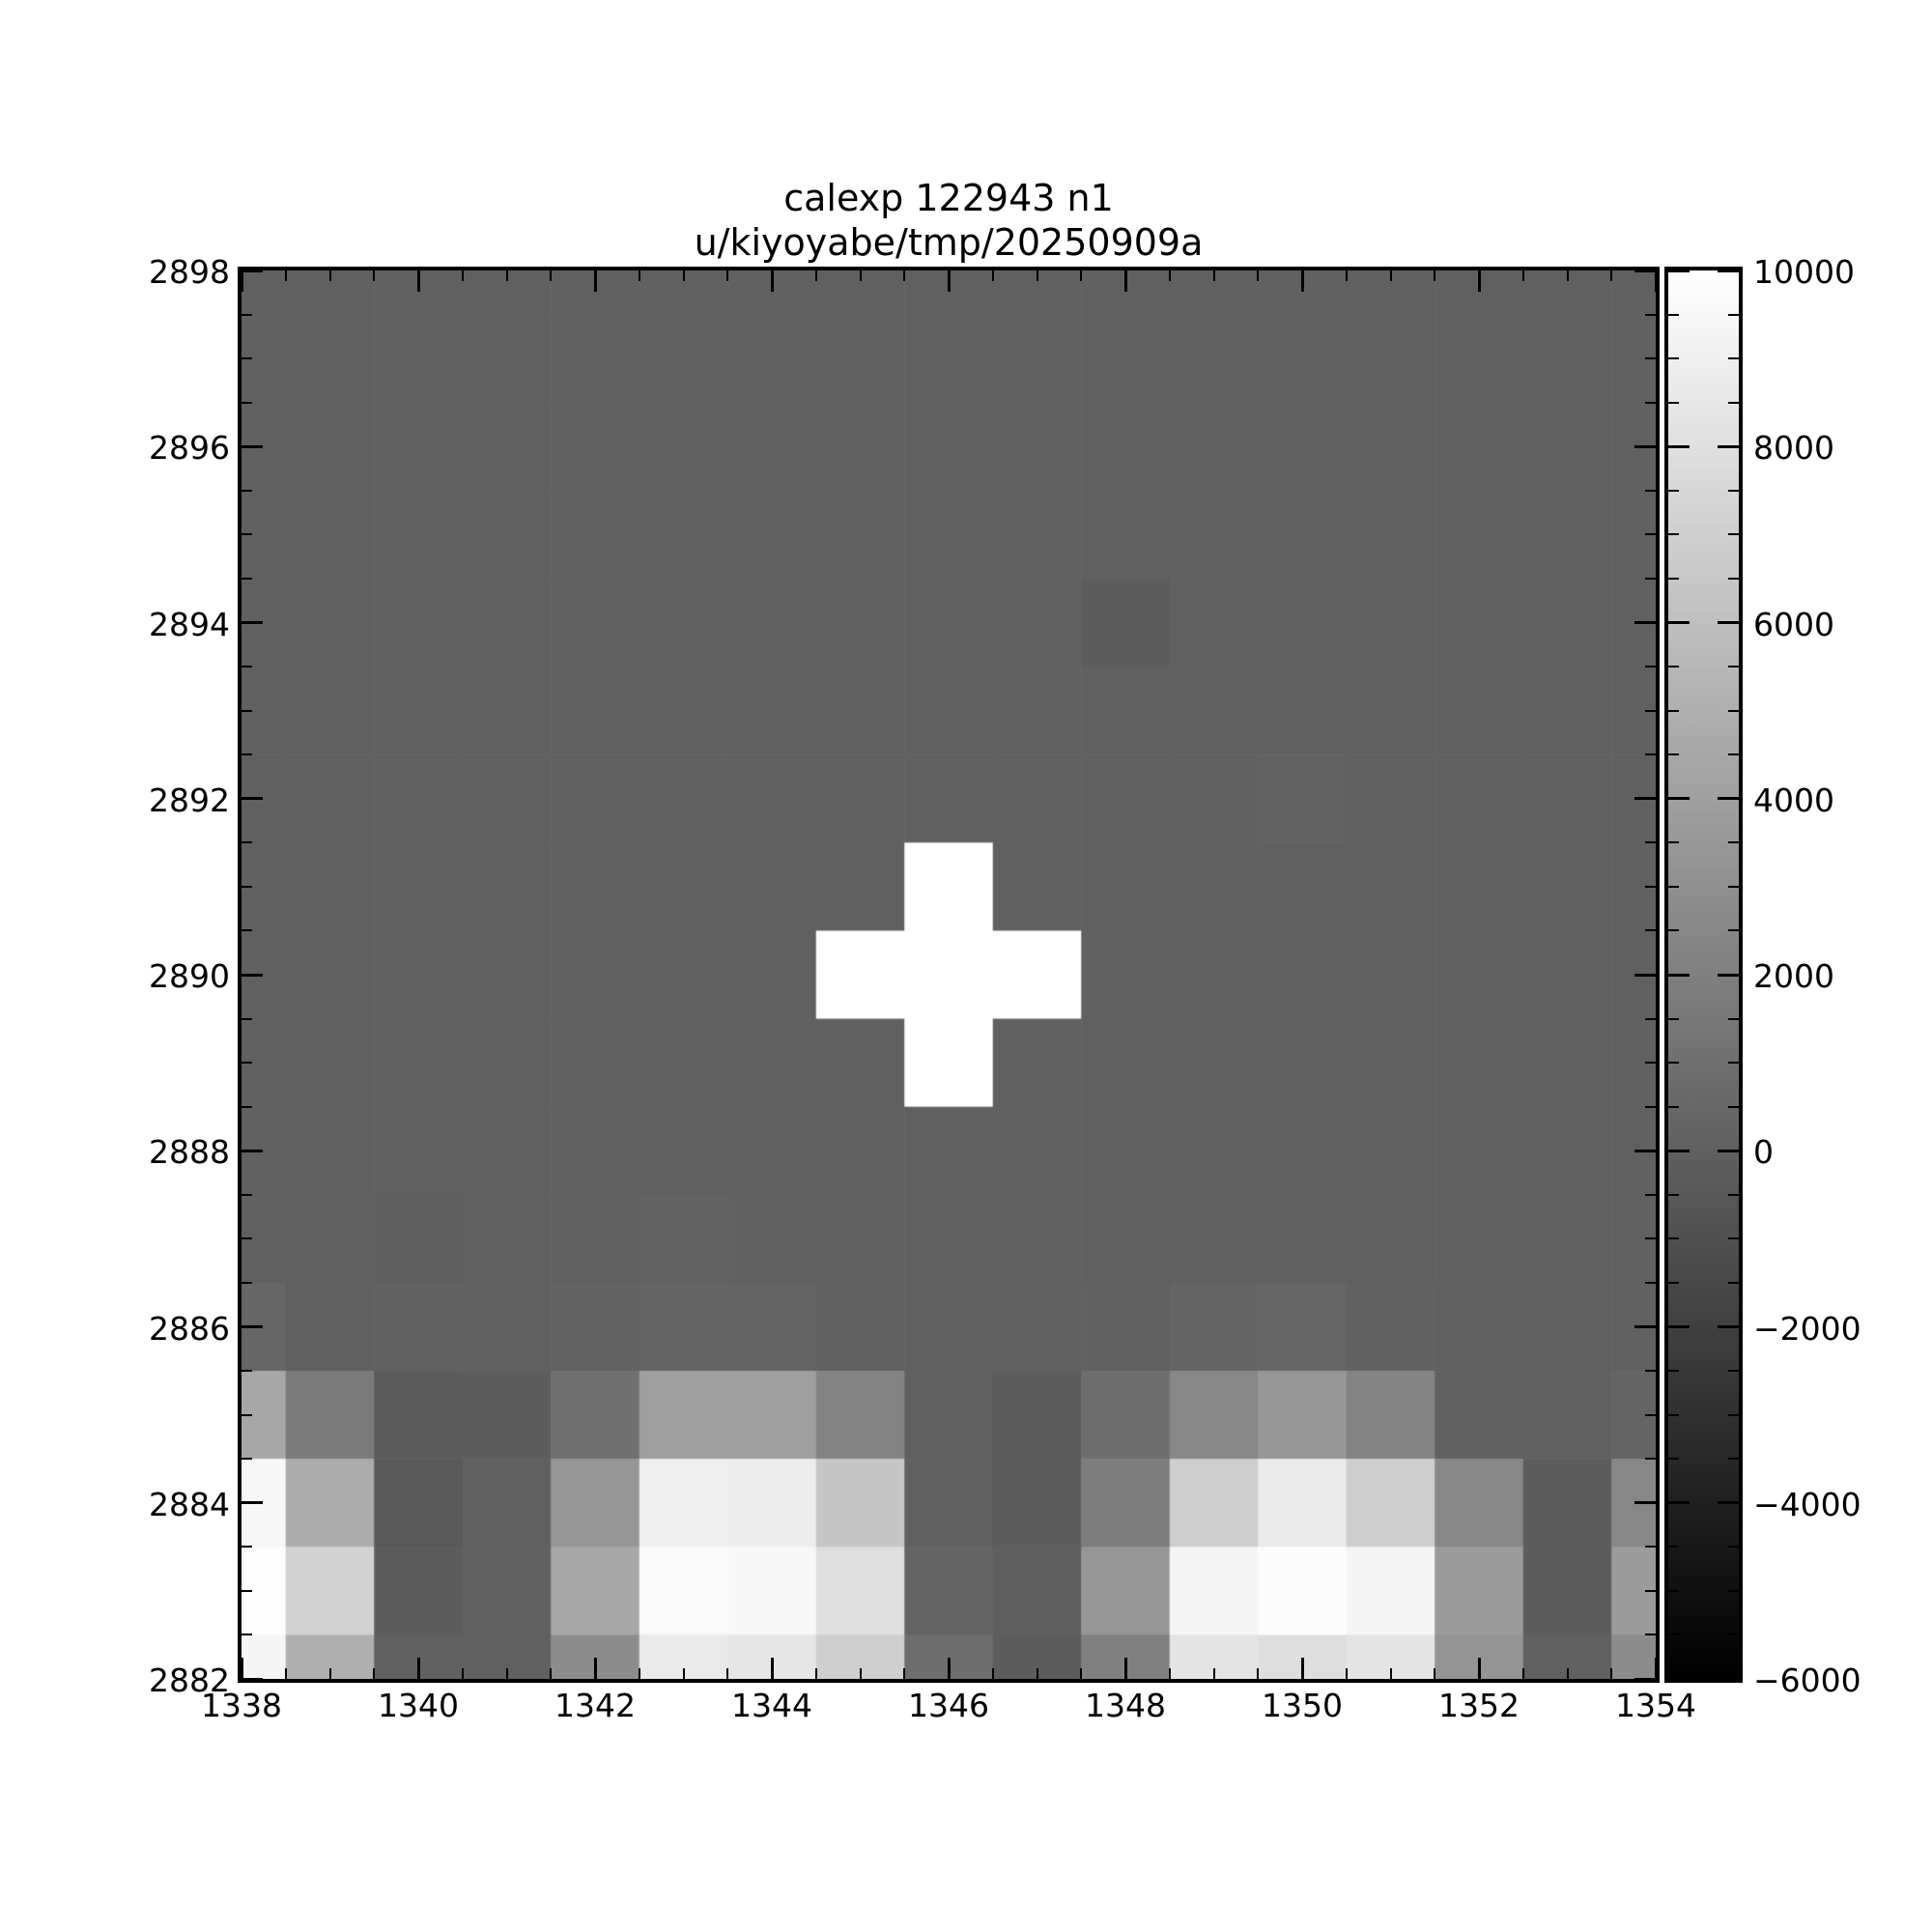 This screenshot has width=1932, height=1932. I want to click on colorbar-tick-label: −4000, so click(1807, 1504).